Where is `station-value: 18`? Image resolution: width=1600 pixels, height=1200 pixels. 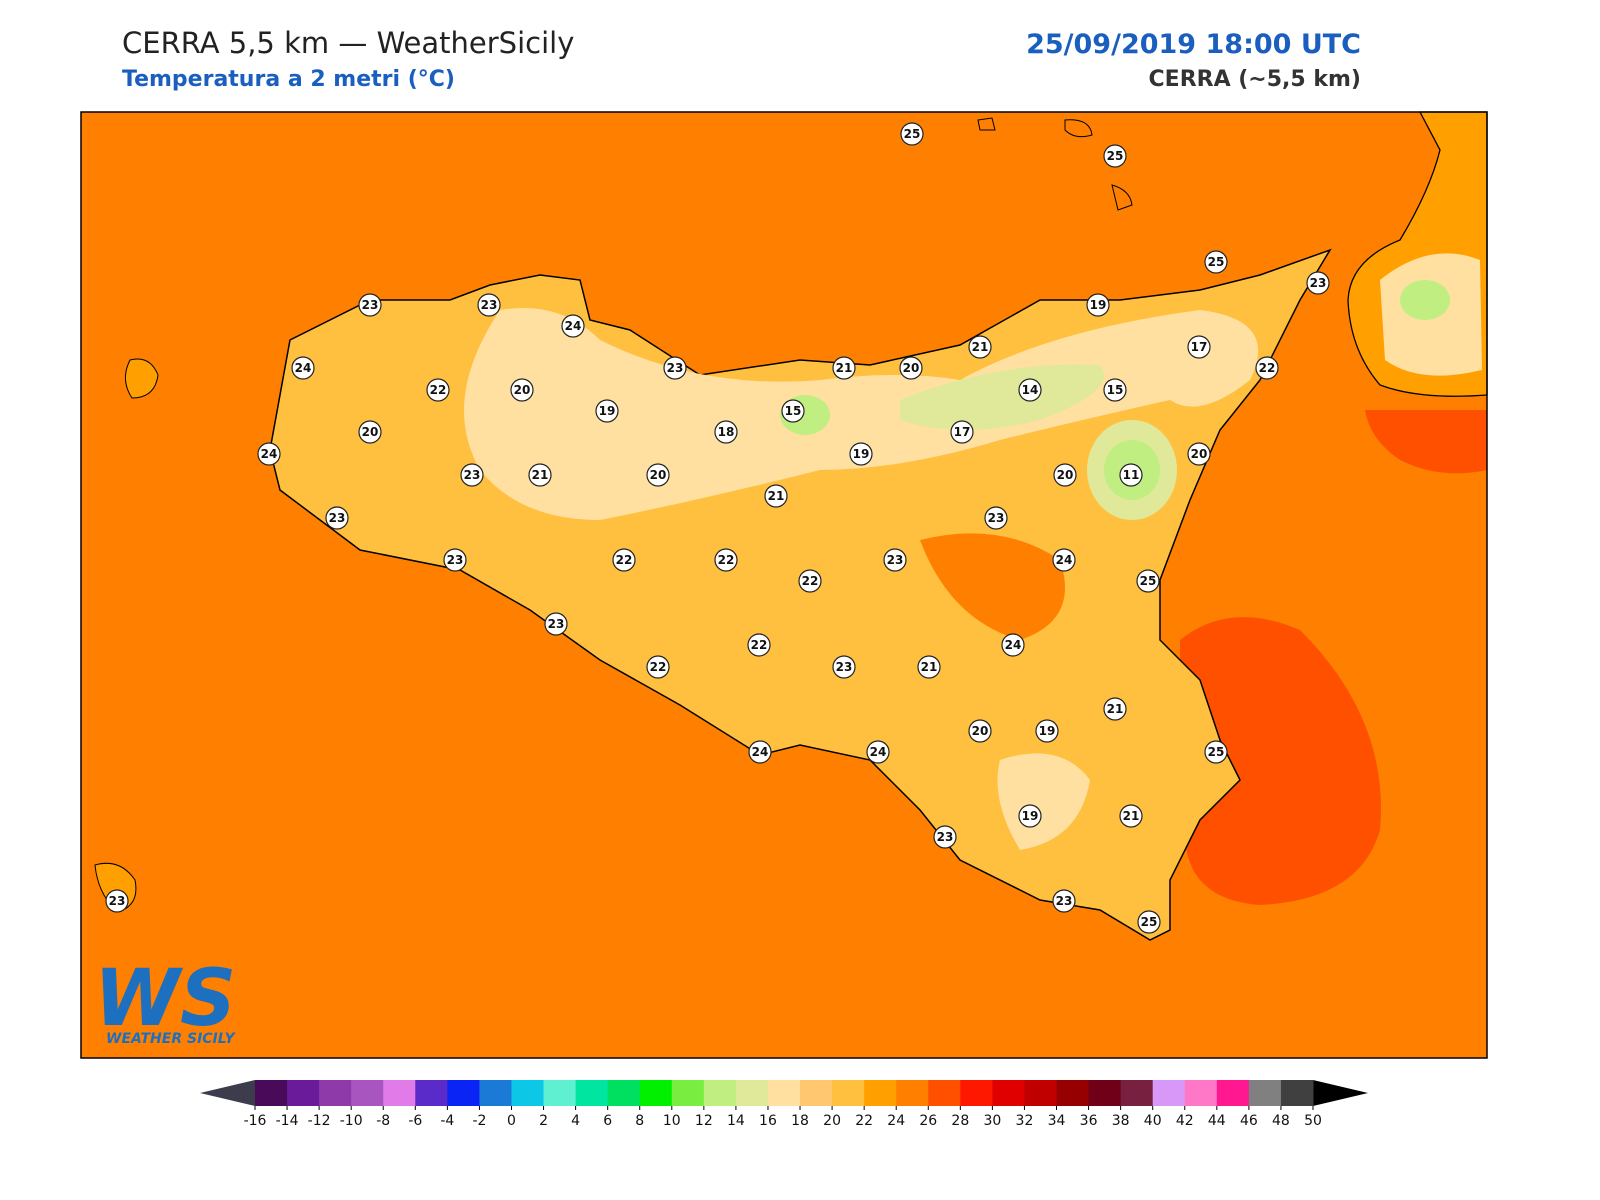 station-value: 18 is located at coordinates (726, 432).